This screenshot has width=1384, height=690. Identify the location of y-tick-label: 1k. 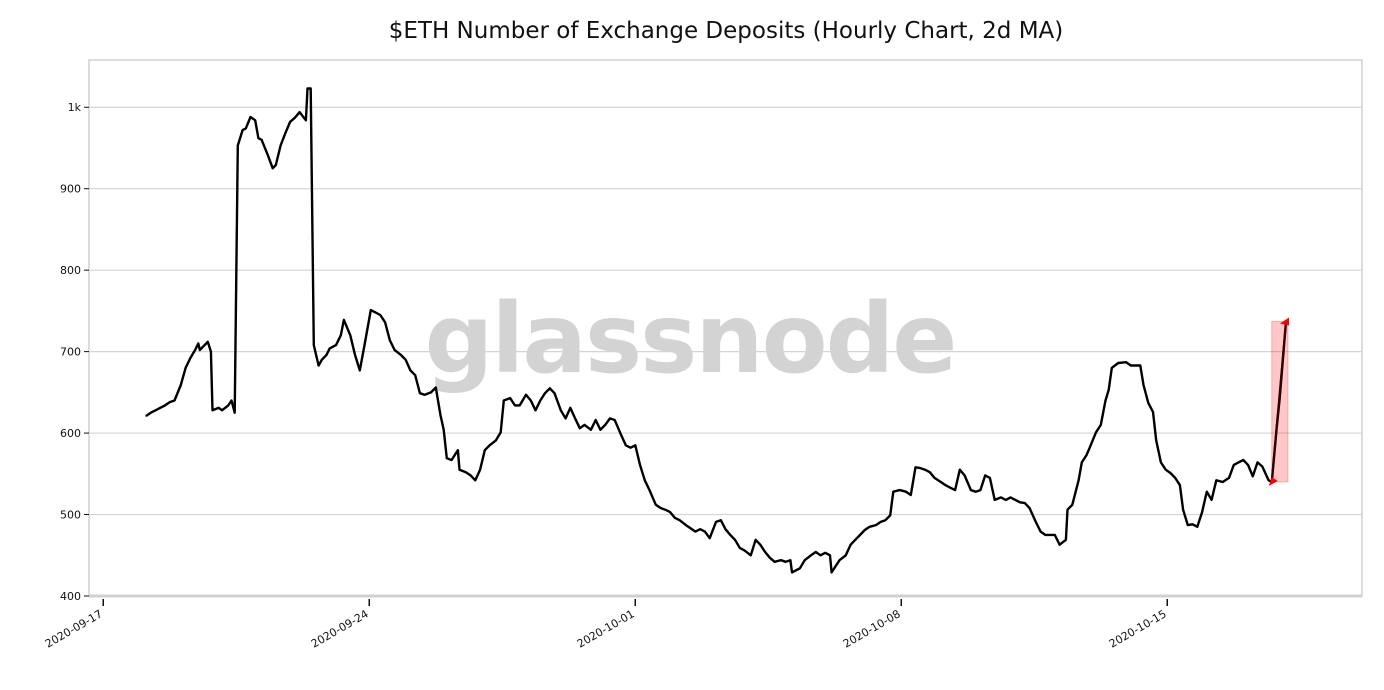
(75, 107).